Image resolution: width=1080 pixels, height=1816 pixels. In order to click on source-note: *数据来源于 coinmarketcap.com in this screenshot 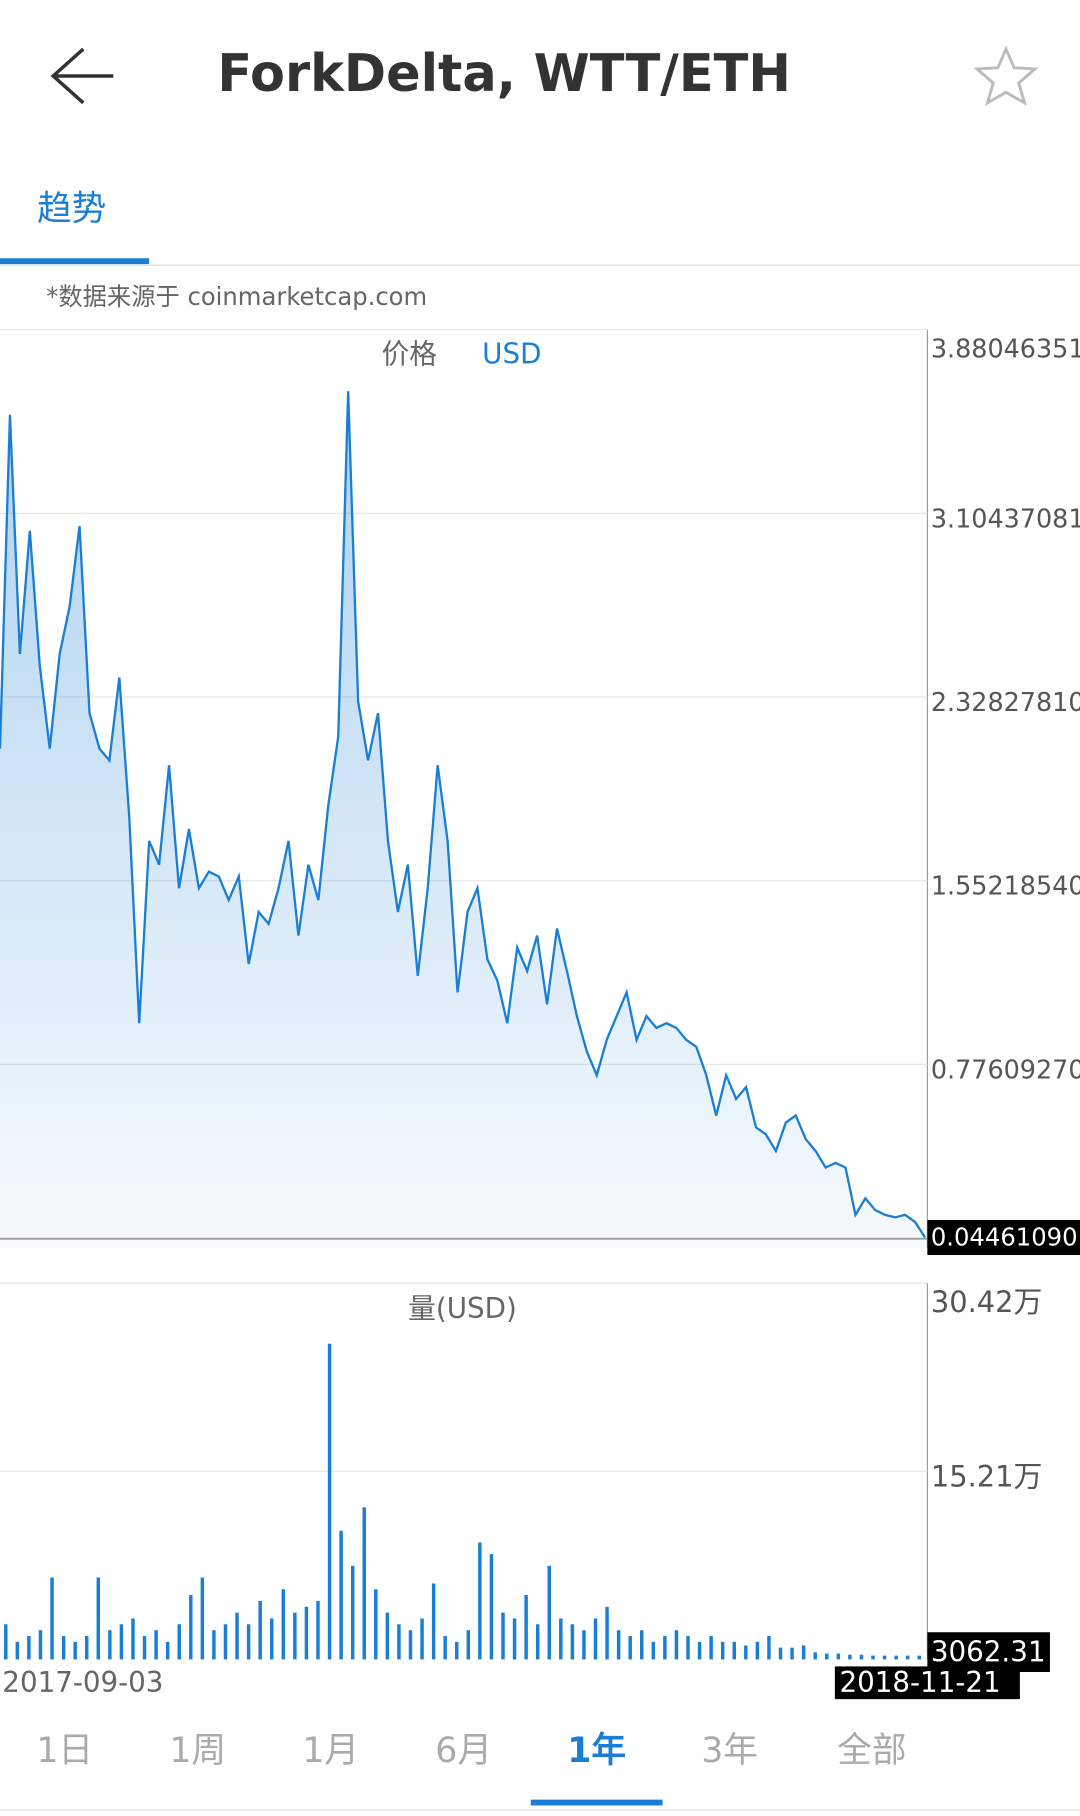, I will do `click(236, 296)`.